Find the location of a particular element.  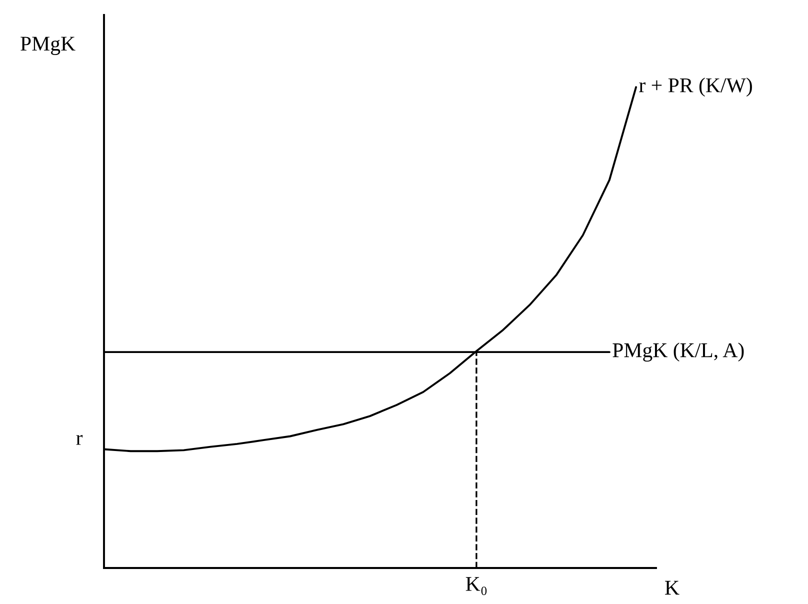

text: r is located at coordinates (79, 439).